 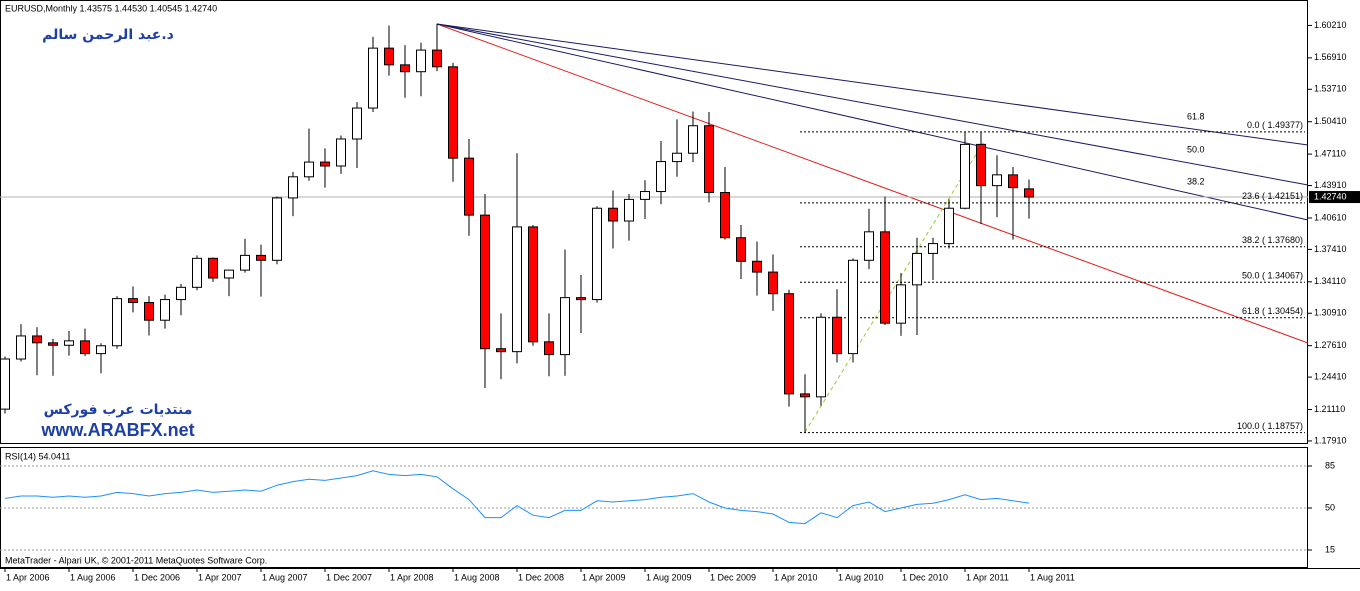 What do you see at coordinates (412, 577) in the screenshot?
I see `x-tick-label: 1 Apr 2008` at bounding box center [412, 577].